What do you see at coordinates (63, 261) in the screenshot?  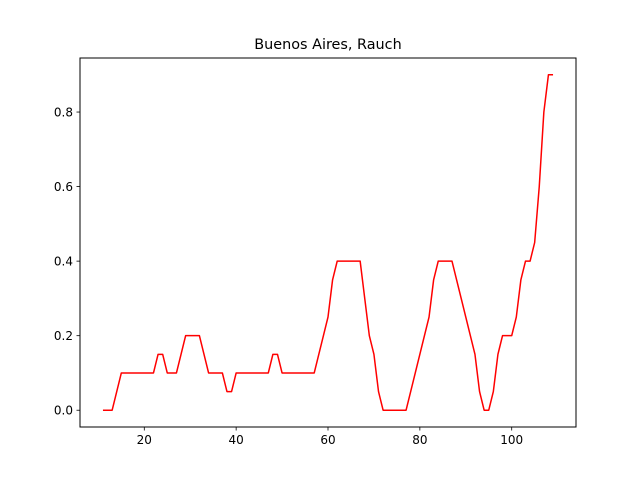 I see `y-tick-label: 0.4` at bounding box center [63, 261].